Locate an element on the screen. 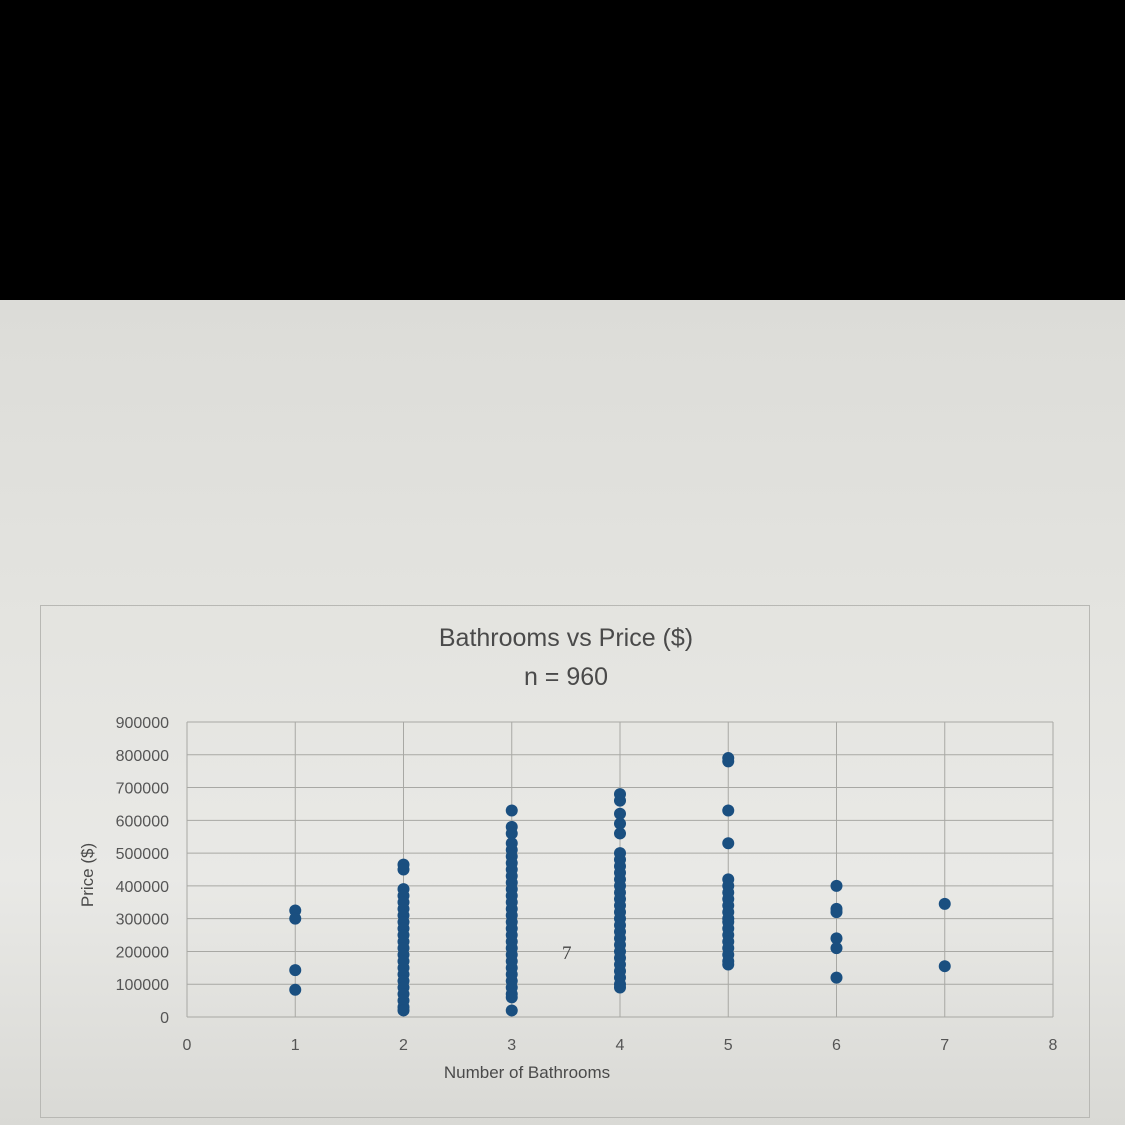 The height and width of the screenshot is (1125, 1125). y-tick-label: 100000 is located at coordinates (142, 985).